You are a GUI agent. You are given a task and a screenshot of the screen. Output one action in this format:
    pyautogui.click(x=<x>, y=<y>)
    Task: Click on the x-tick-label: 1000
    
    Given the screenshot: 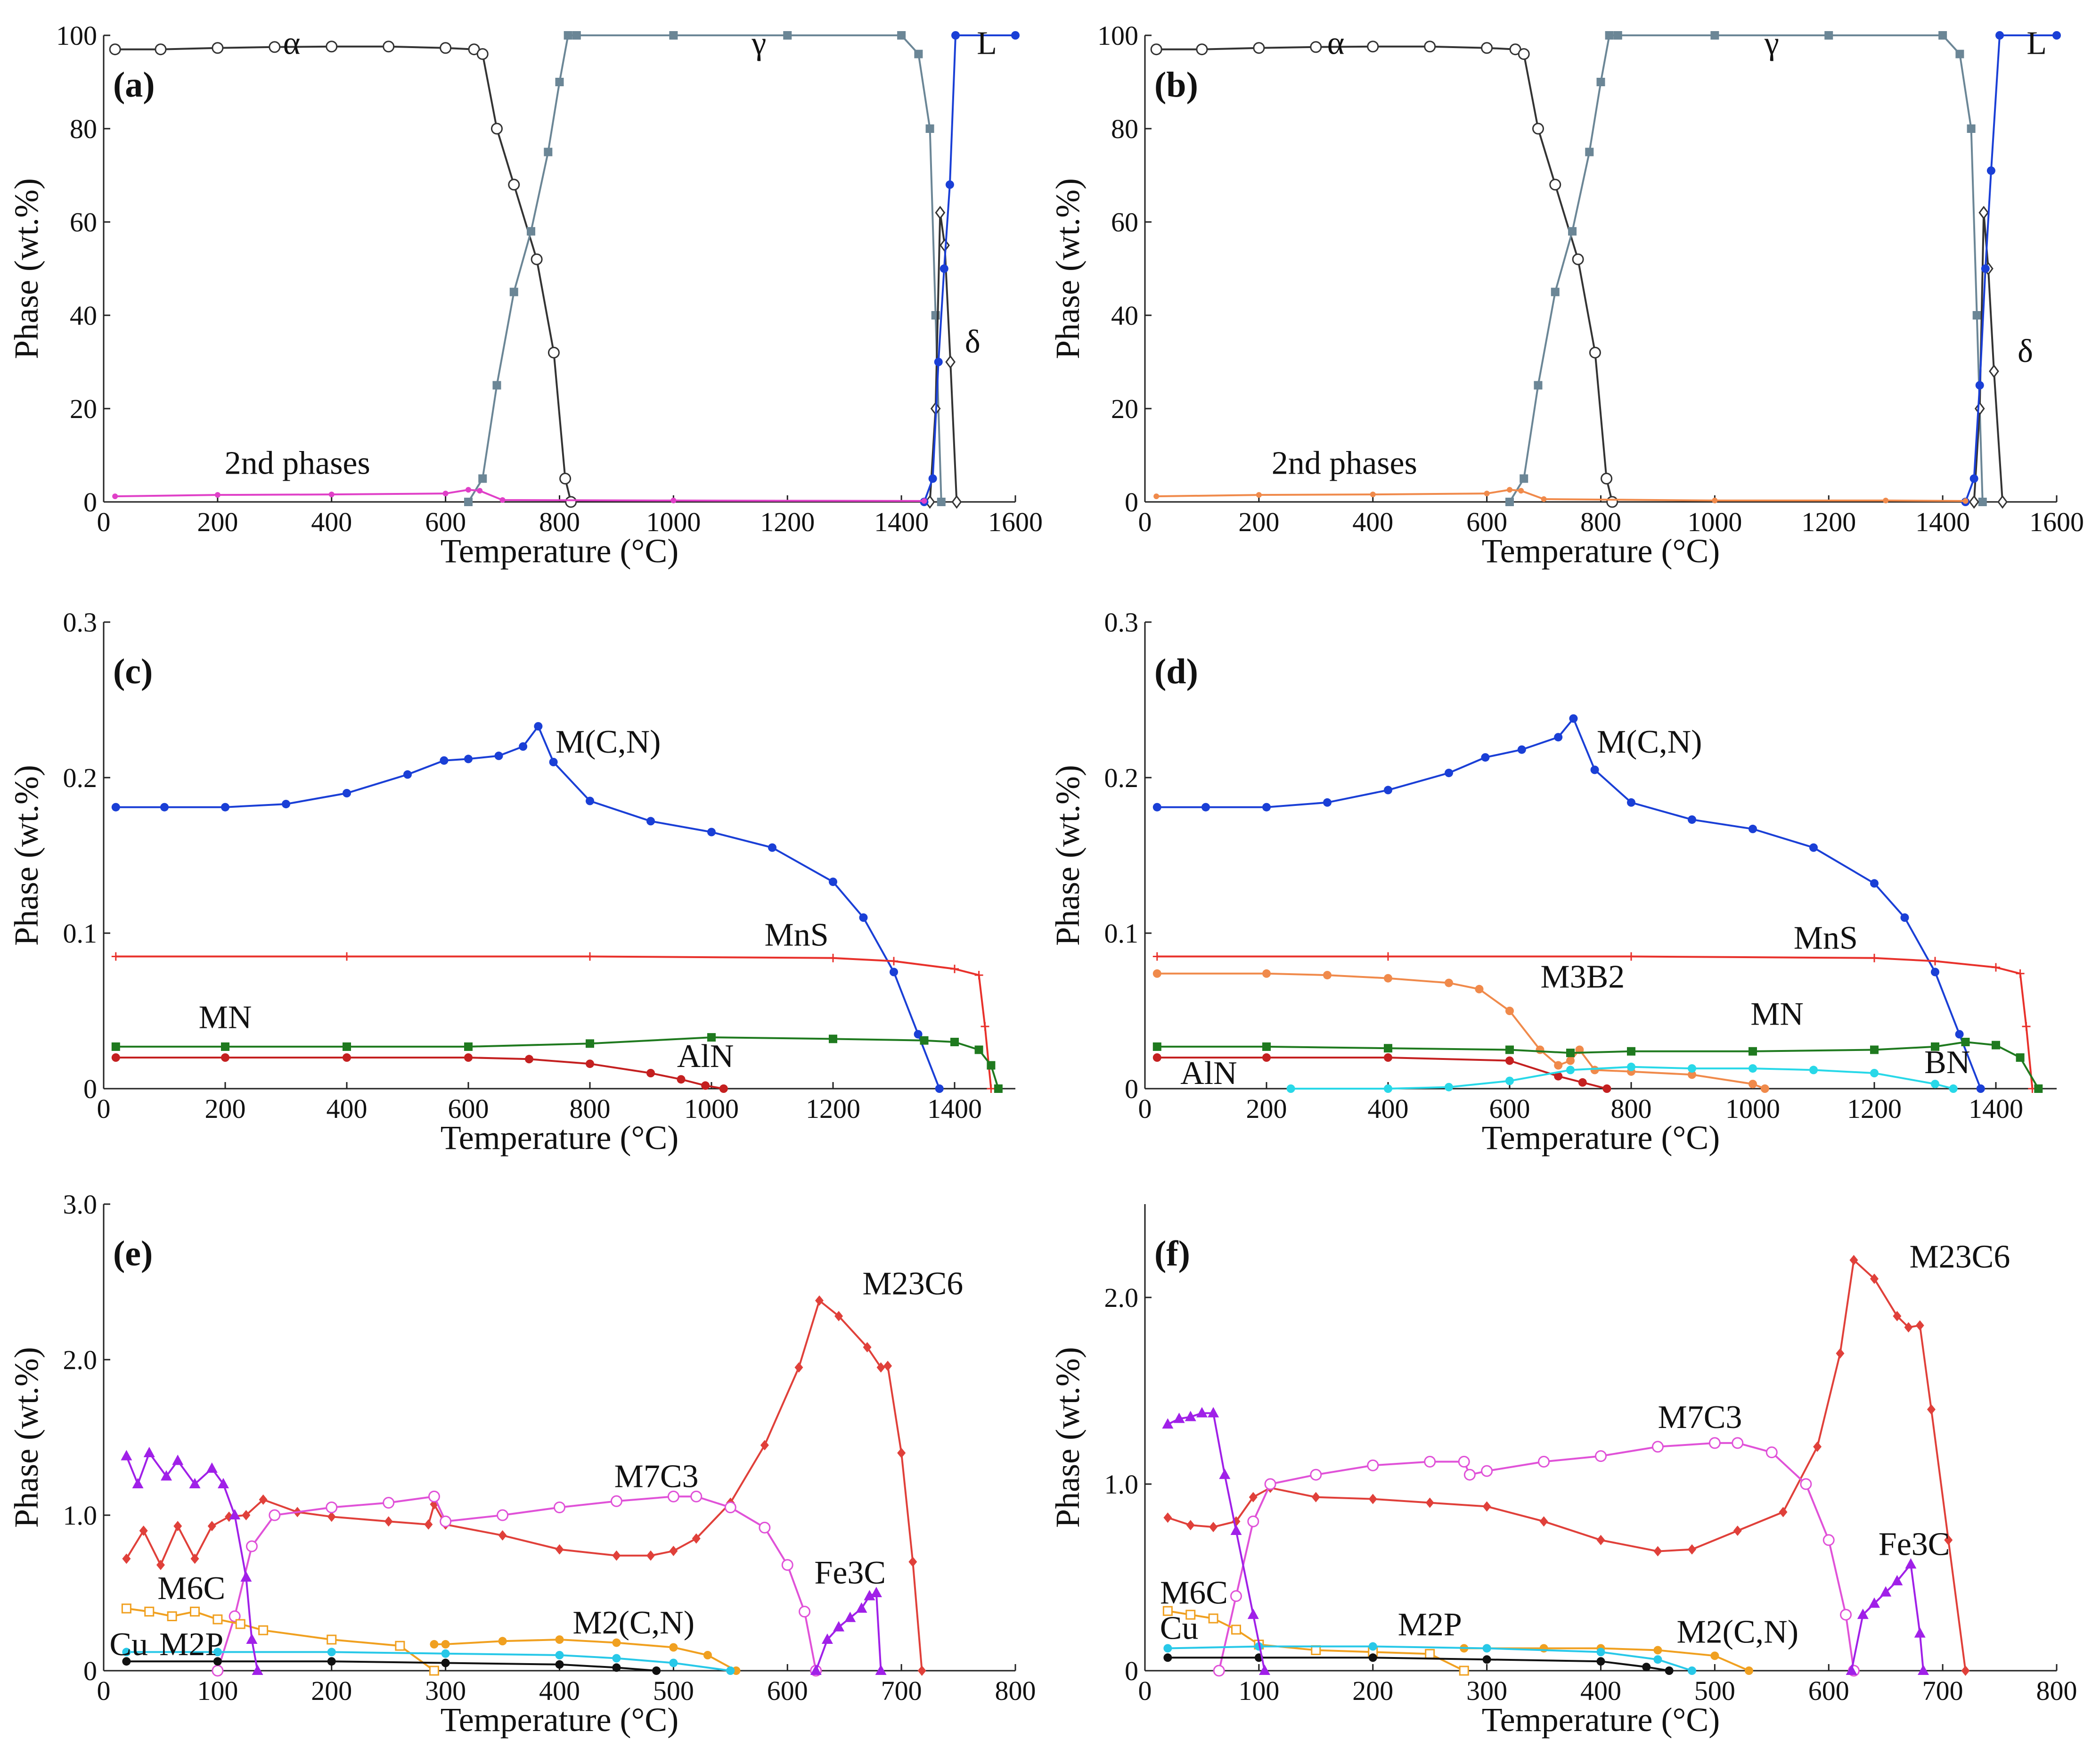 What is the action you would take?
    pyautogui.click(x=711, y=1108)
    